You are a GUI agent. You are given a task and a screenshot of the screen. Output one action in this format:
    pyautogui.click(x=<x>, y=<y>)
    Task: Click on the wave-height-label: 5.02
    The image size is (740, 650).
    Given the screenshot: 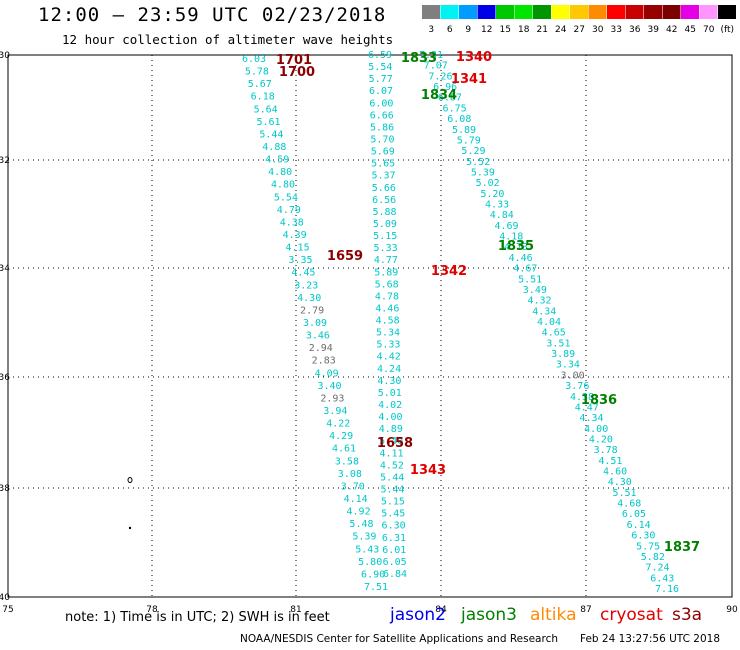 What is the action you would take?
    pyautogui.click(x=488, y=183)
    